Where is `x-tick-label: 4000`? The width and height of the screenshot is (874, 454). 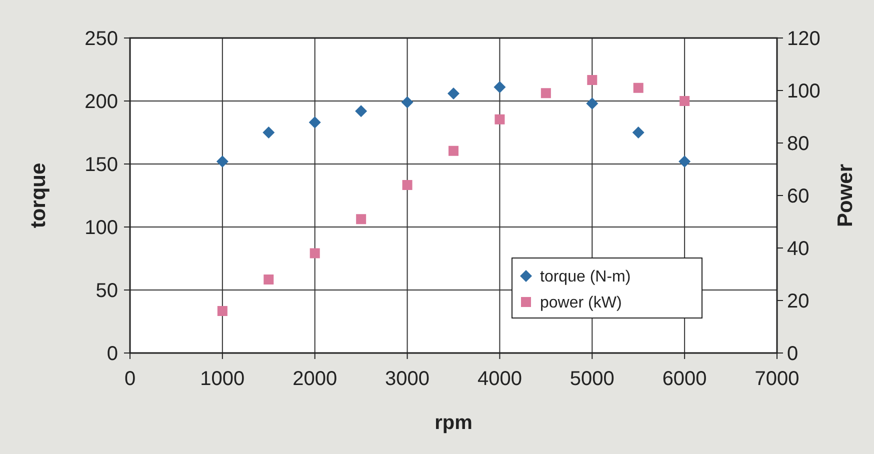 x-tick-label: 4000 is located at coordinates (499, 379).